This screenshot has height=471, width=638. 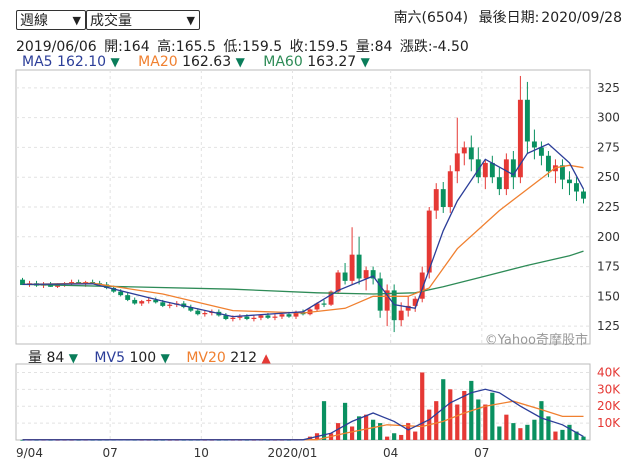 What do you see at coordinates (609, 397) in the screenshot?
I see `volume-axis-ticks: 10K 20K 30K 40K` at bounding box center [609, 397].